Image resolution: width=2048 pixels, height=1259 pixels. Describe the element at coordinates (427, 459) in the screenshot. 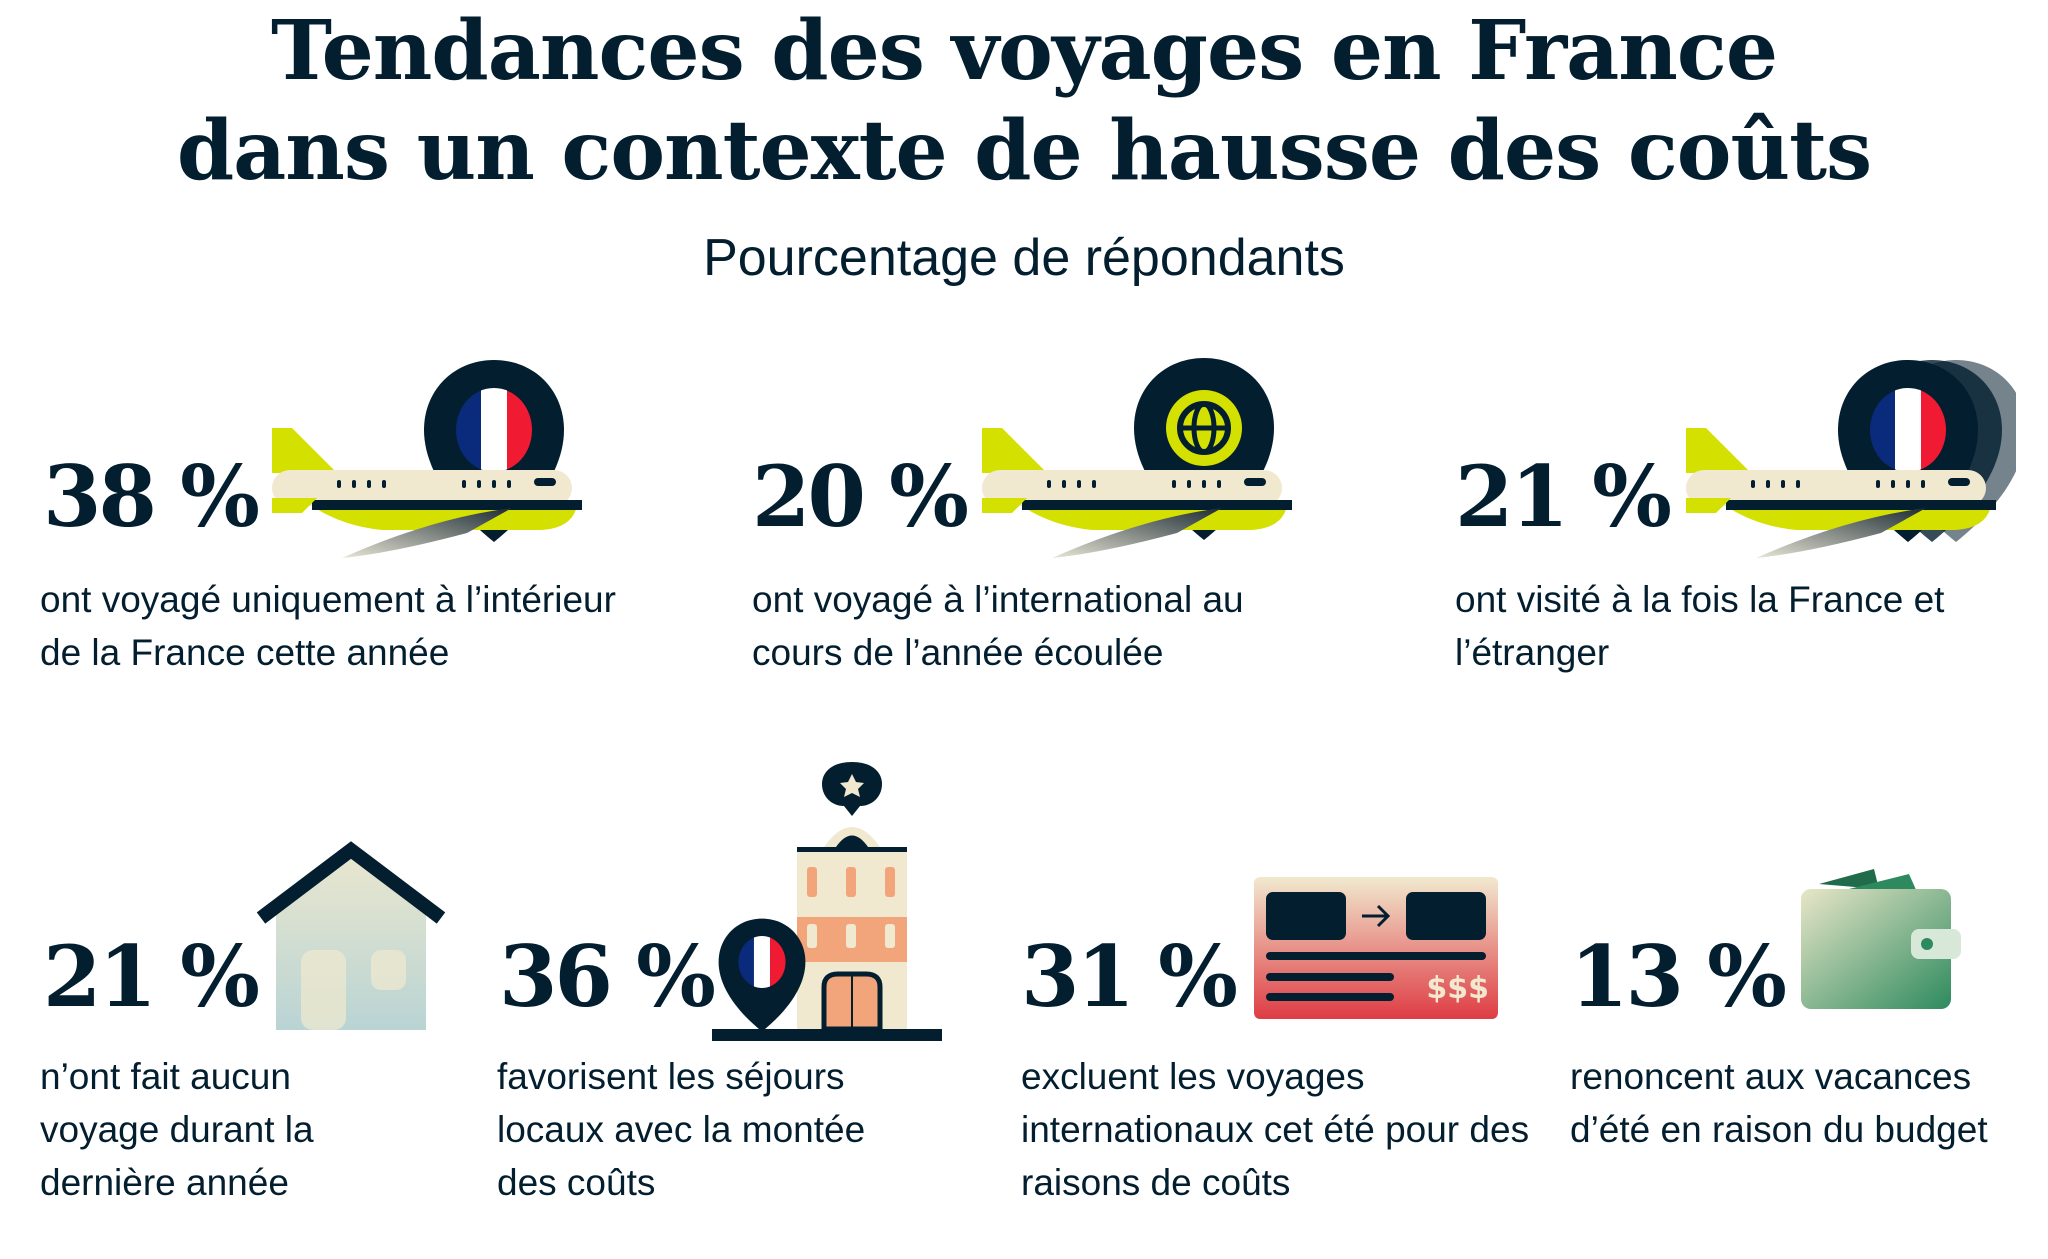

I see `plane-france-pin-icon` at that location.